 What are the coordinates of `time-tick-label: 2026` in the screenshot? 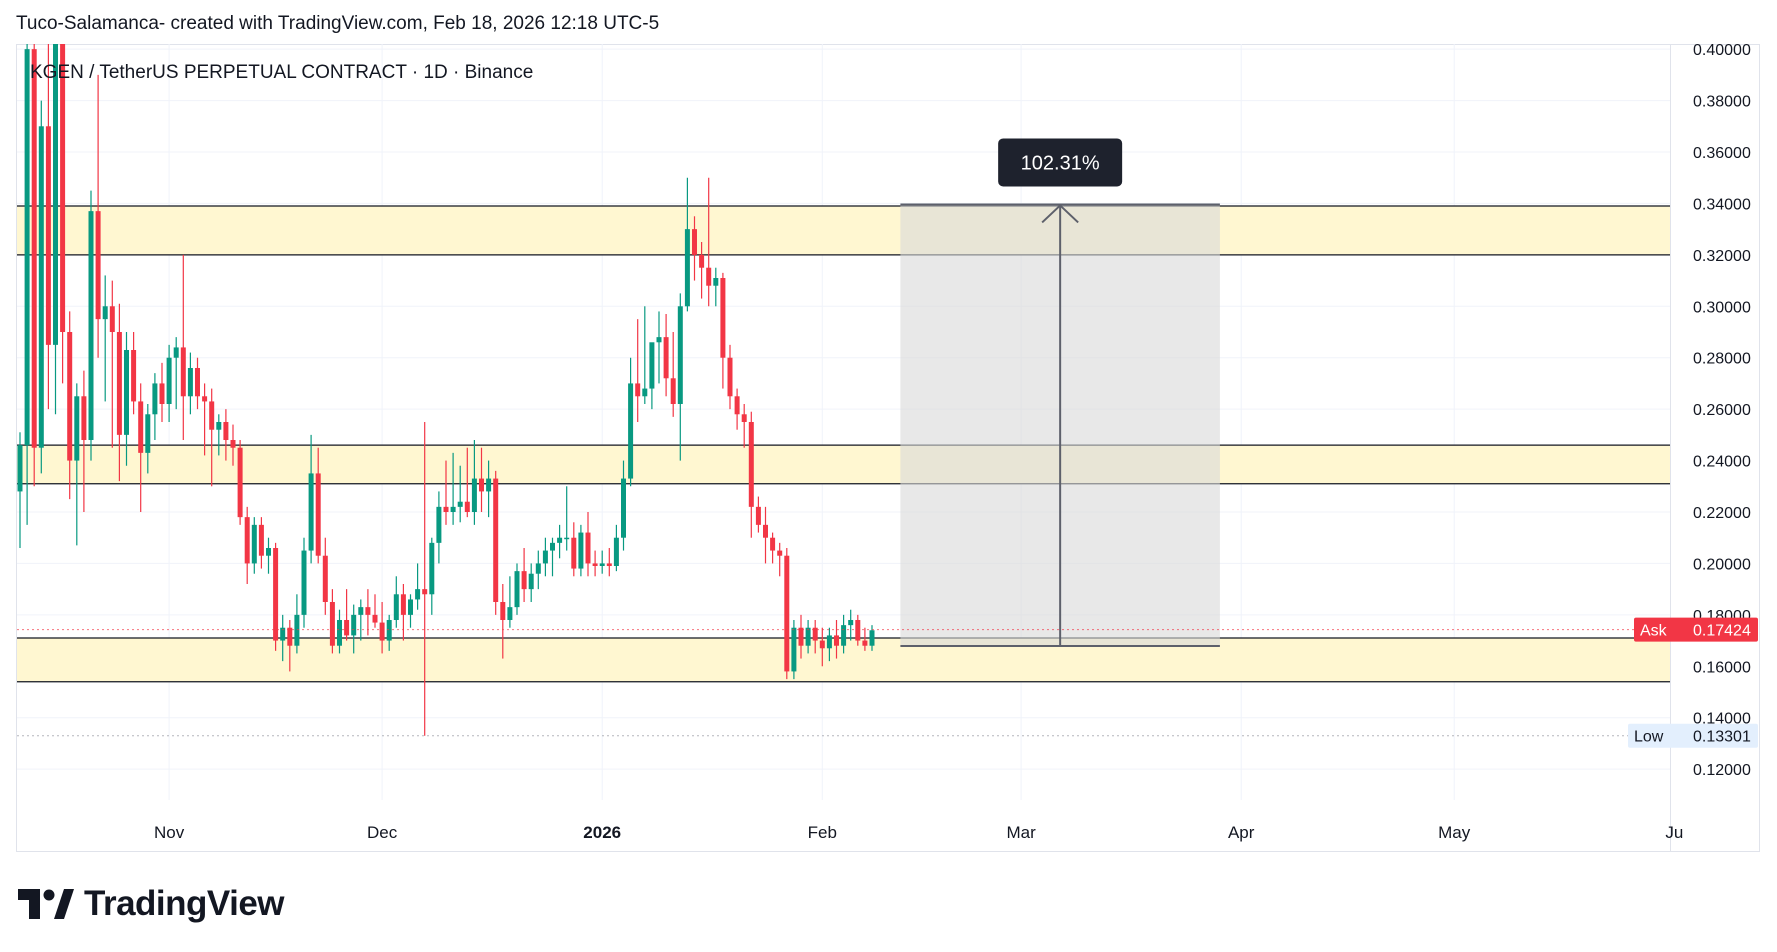 It's located at (602, 832).